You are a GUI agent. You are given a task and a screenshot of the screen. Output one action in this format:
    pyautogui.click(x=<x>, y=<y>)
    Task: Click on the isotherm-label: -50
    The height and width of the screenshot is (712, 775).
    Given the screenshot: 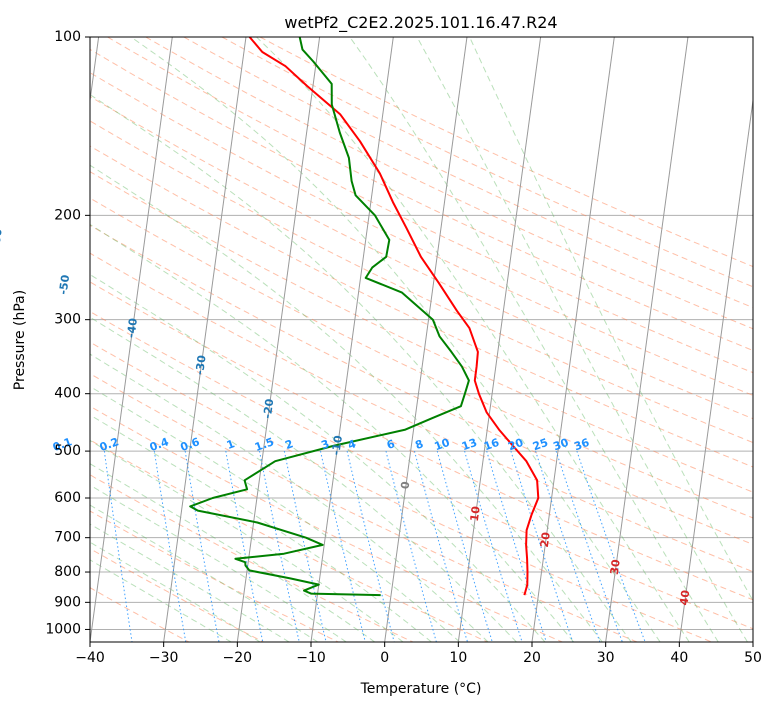 What is the action you would take?
    pyautogui.click(x=65, y=285)
    